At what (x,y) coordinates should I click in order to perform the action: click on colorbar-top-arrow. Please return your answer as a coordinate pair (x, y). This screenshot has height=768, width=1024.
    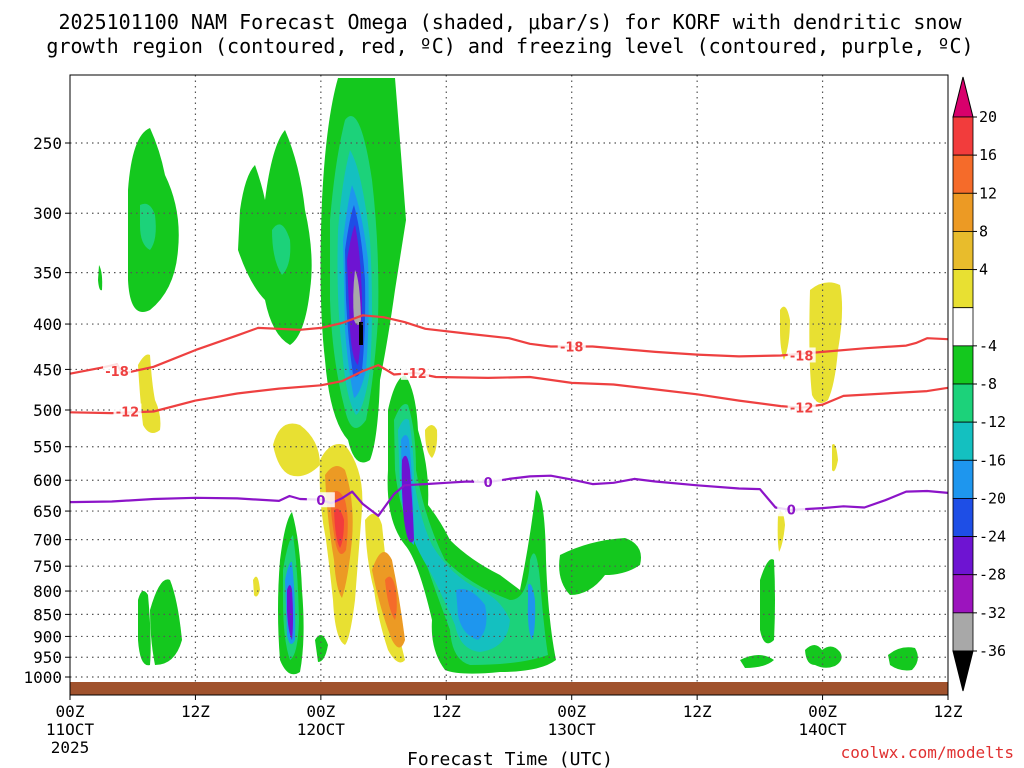
    Looking at the image, I should click on (963, 97).